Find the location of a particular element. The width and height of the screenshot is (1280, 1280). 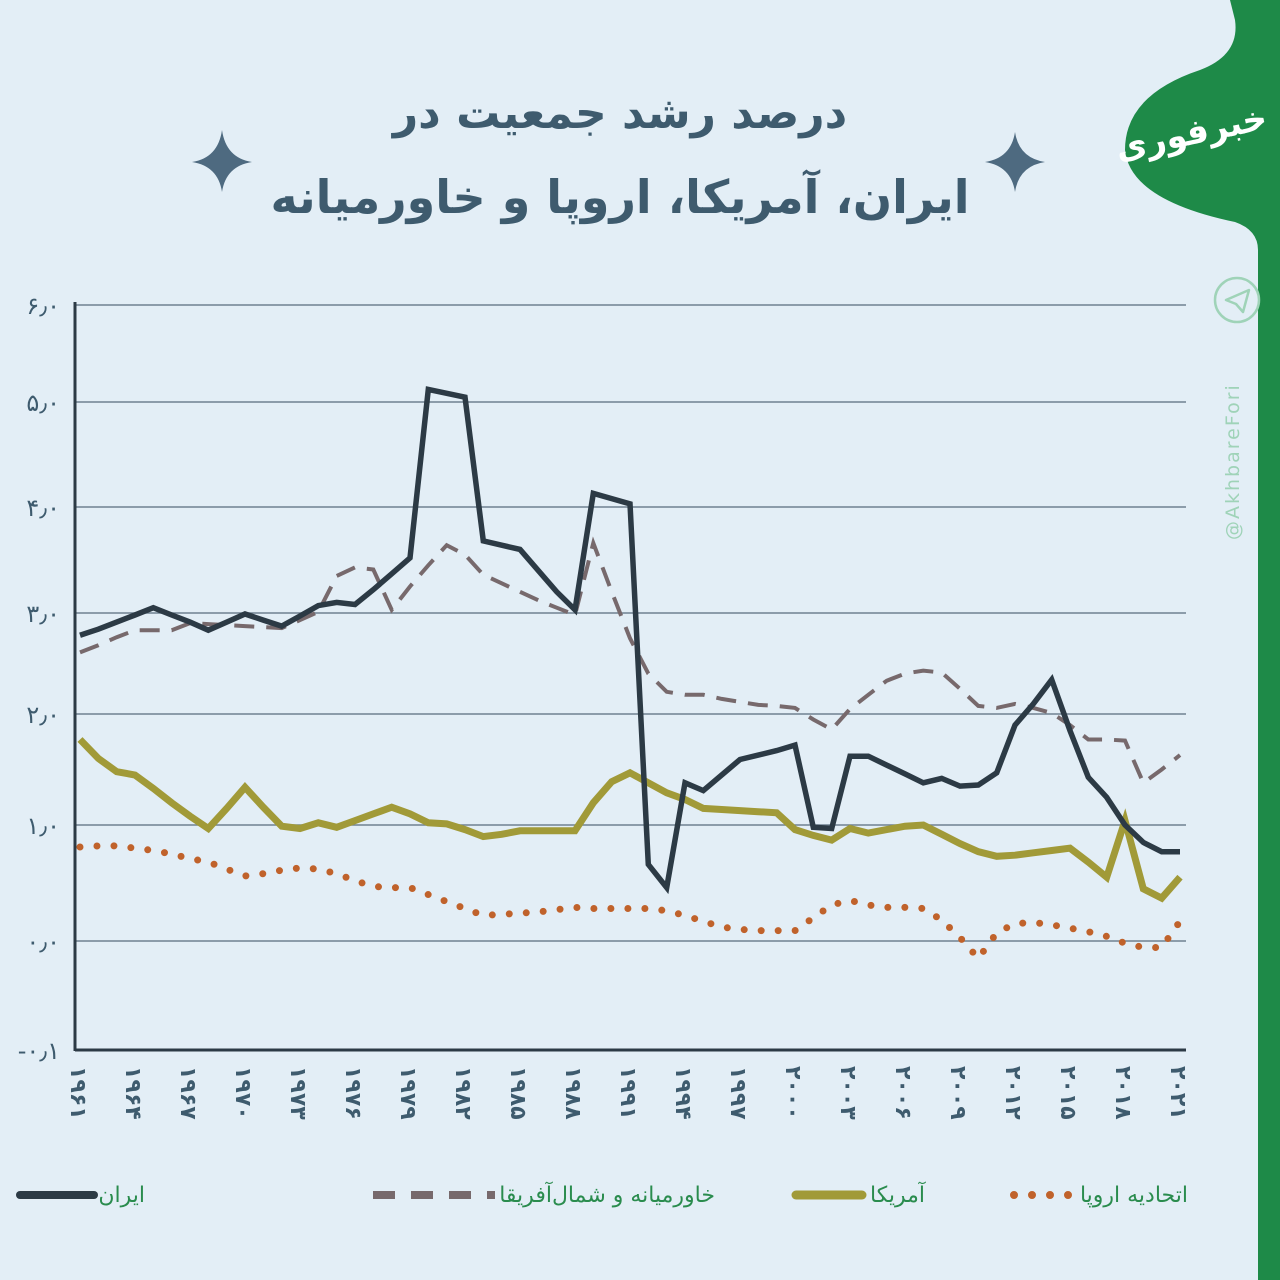

x-tick-label: ۲۰۲۱ is located at coordinates (1177, 1093).